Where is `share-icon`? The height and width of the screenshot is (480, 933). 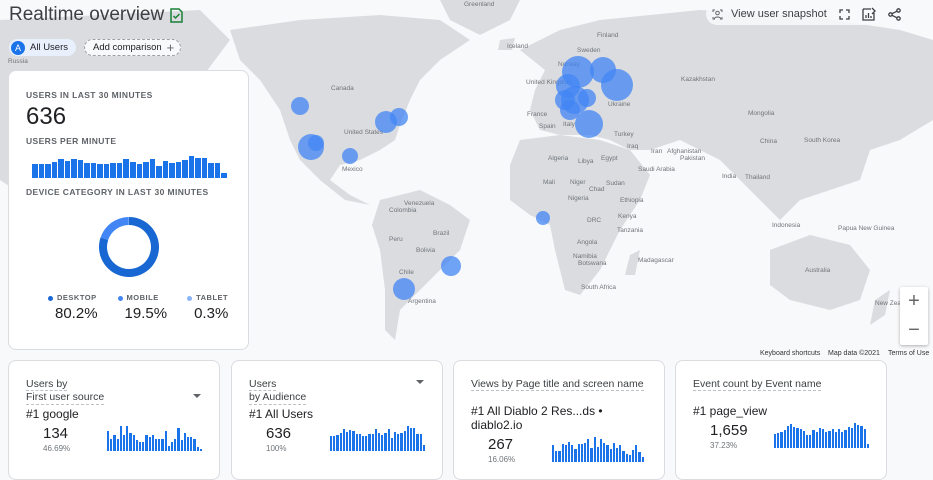 share-icon is located at coordinates (894, 14).